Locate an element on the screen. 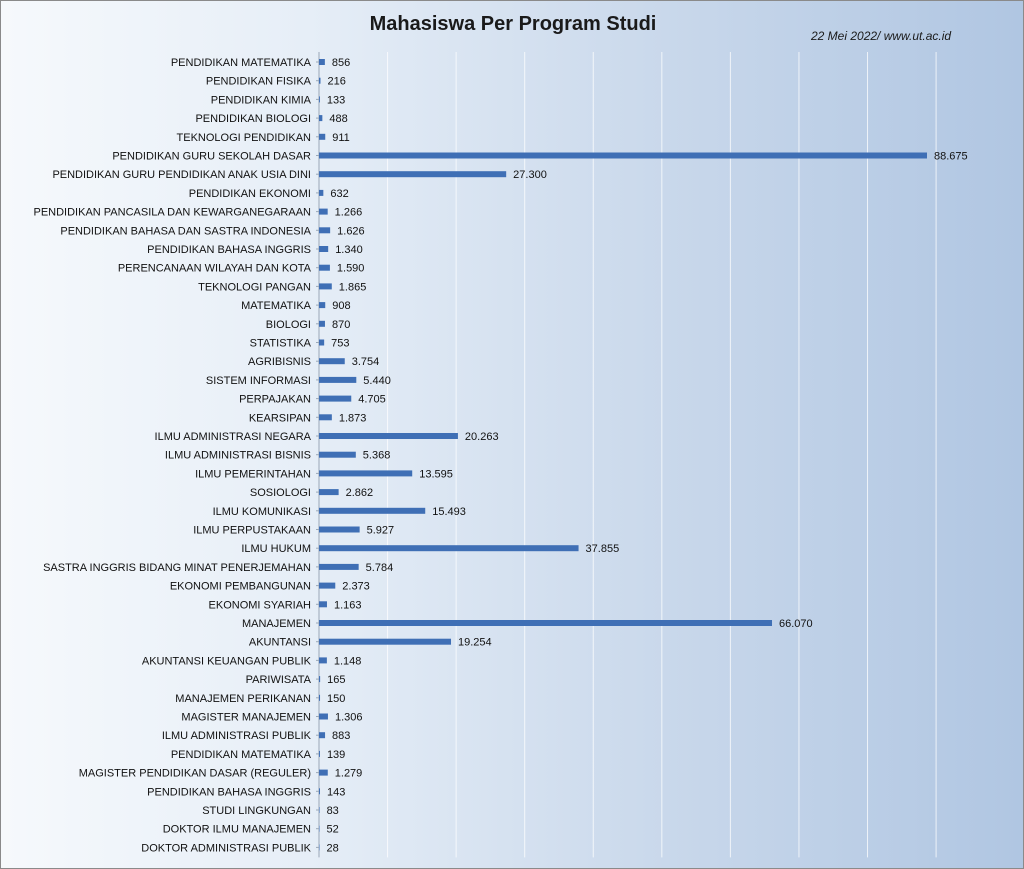 This screenshot has width=1024, height=869. value-label: 5.927 is located at coordinates (381, 531).